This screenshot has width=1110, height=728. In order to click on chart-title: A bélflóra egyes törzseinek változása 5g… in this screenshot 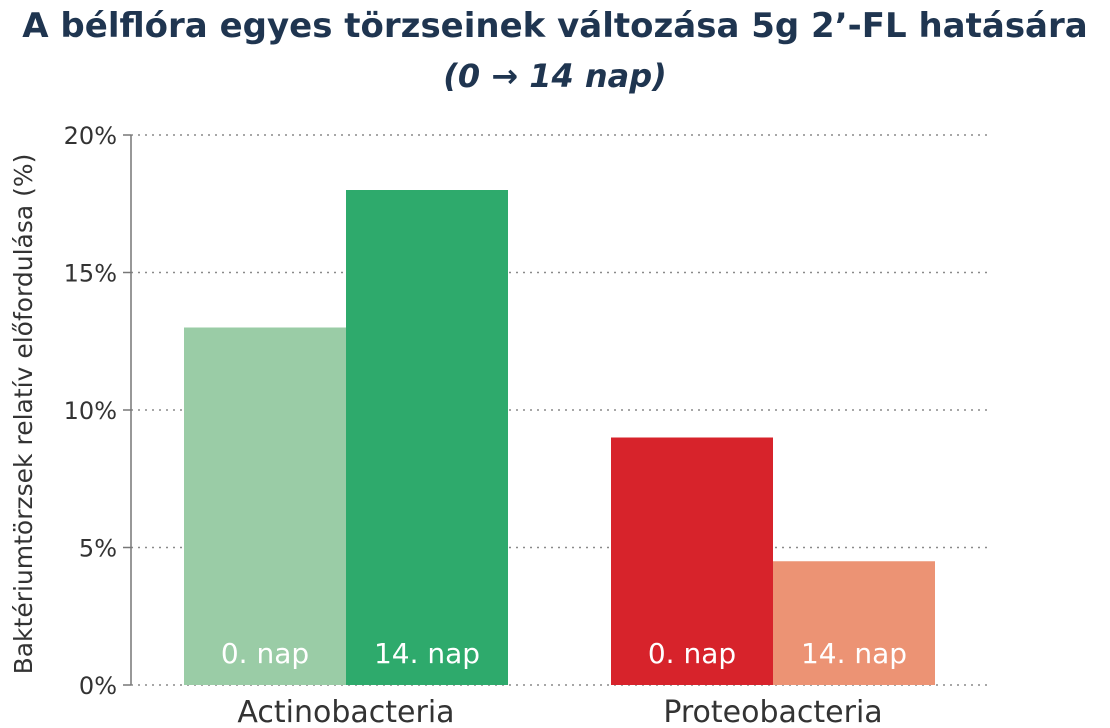, I will do `click(555, 26)`.